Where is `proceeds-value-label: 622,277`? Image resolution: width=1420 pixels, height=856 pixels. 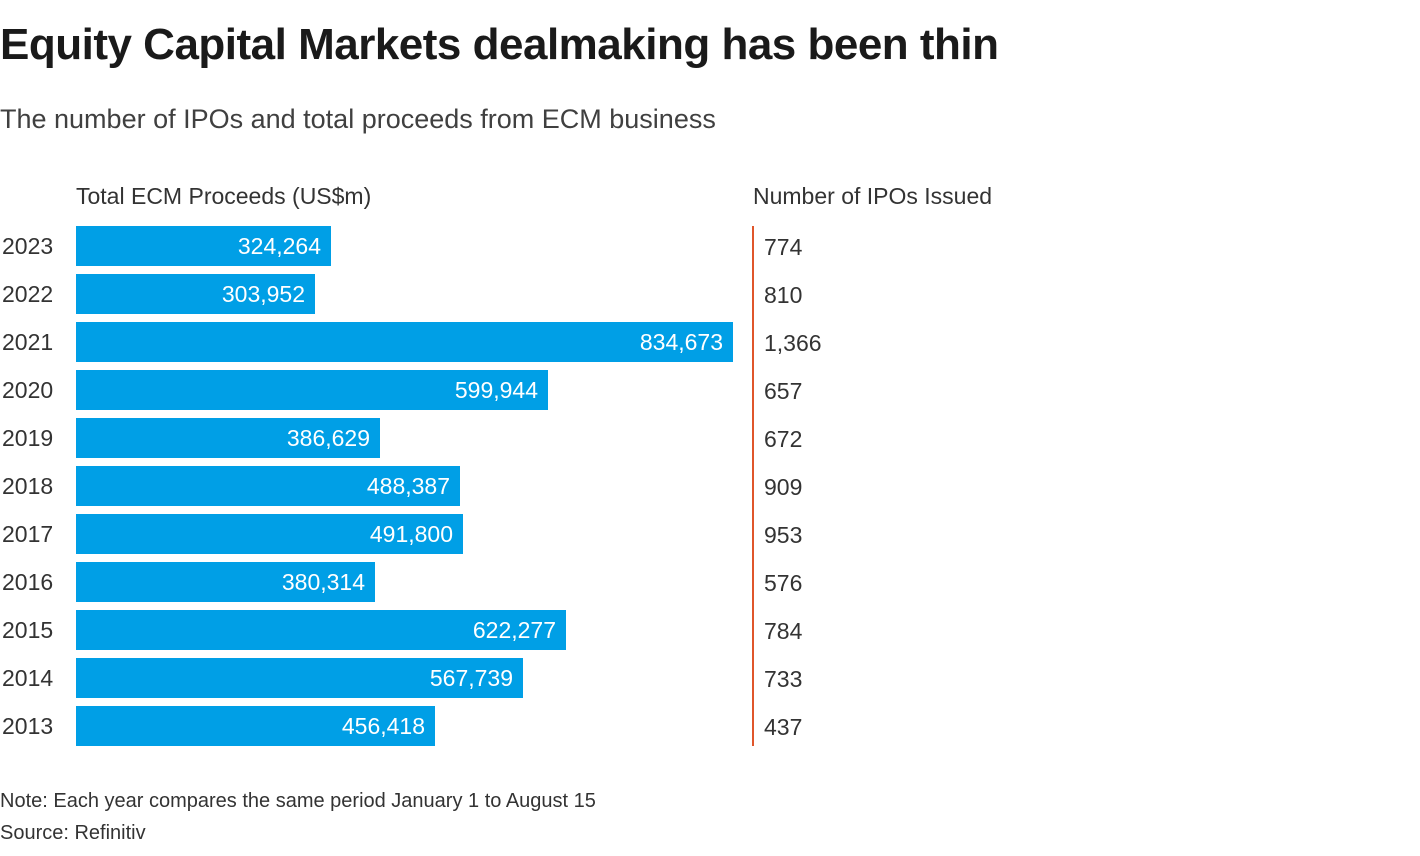
proceeds-value-label: 622,277 is located at coordinates (514, 630).